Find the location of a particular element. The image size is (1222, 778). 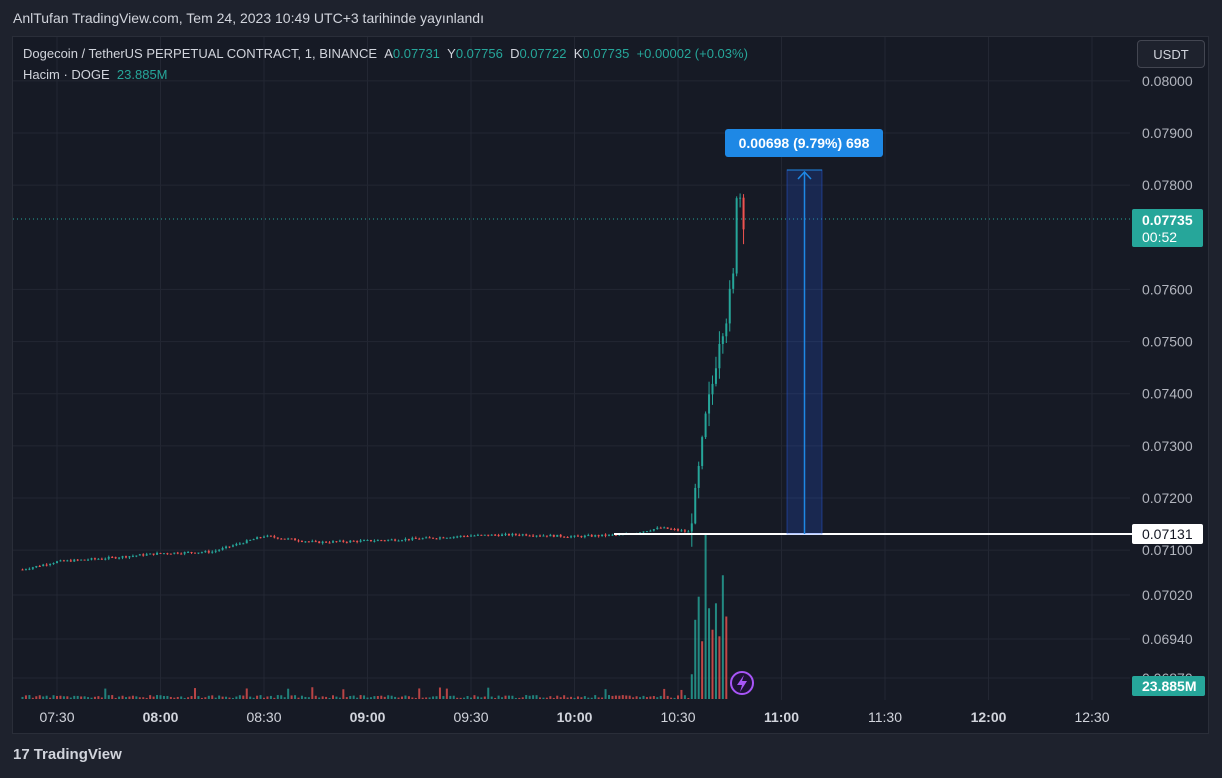

time-axis-label: 11:00 is located at coordinates (781, 717).